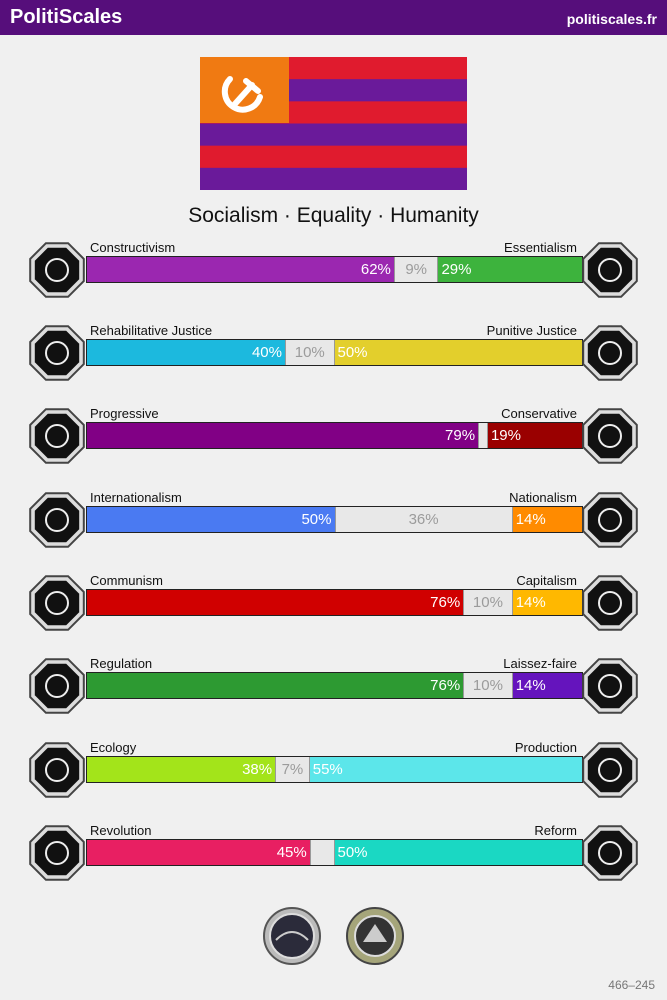 This screenshot has width=667, height=1000. I want to click on factory-icon, so click(610, 770).